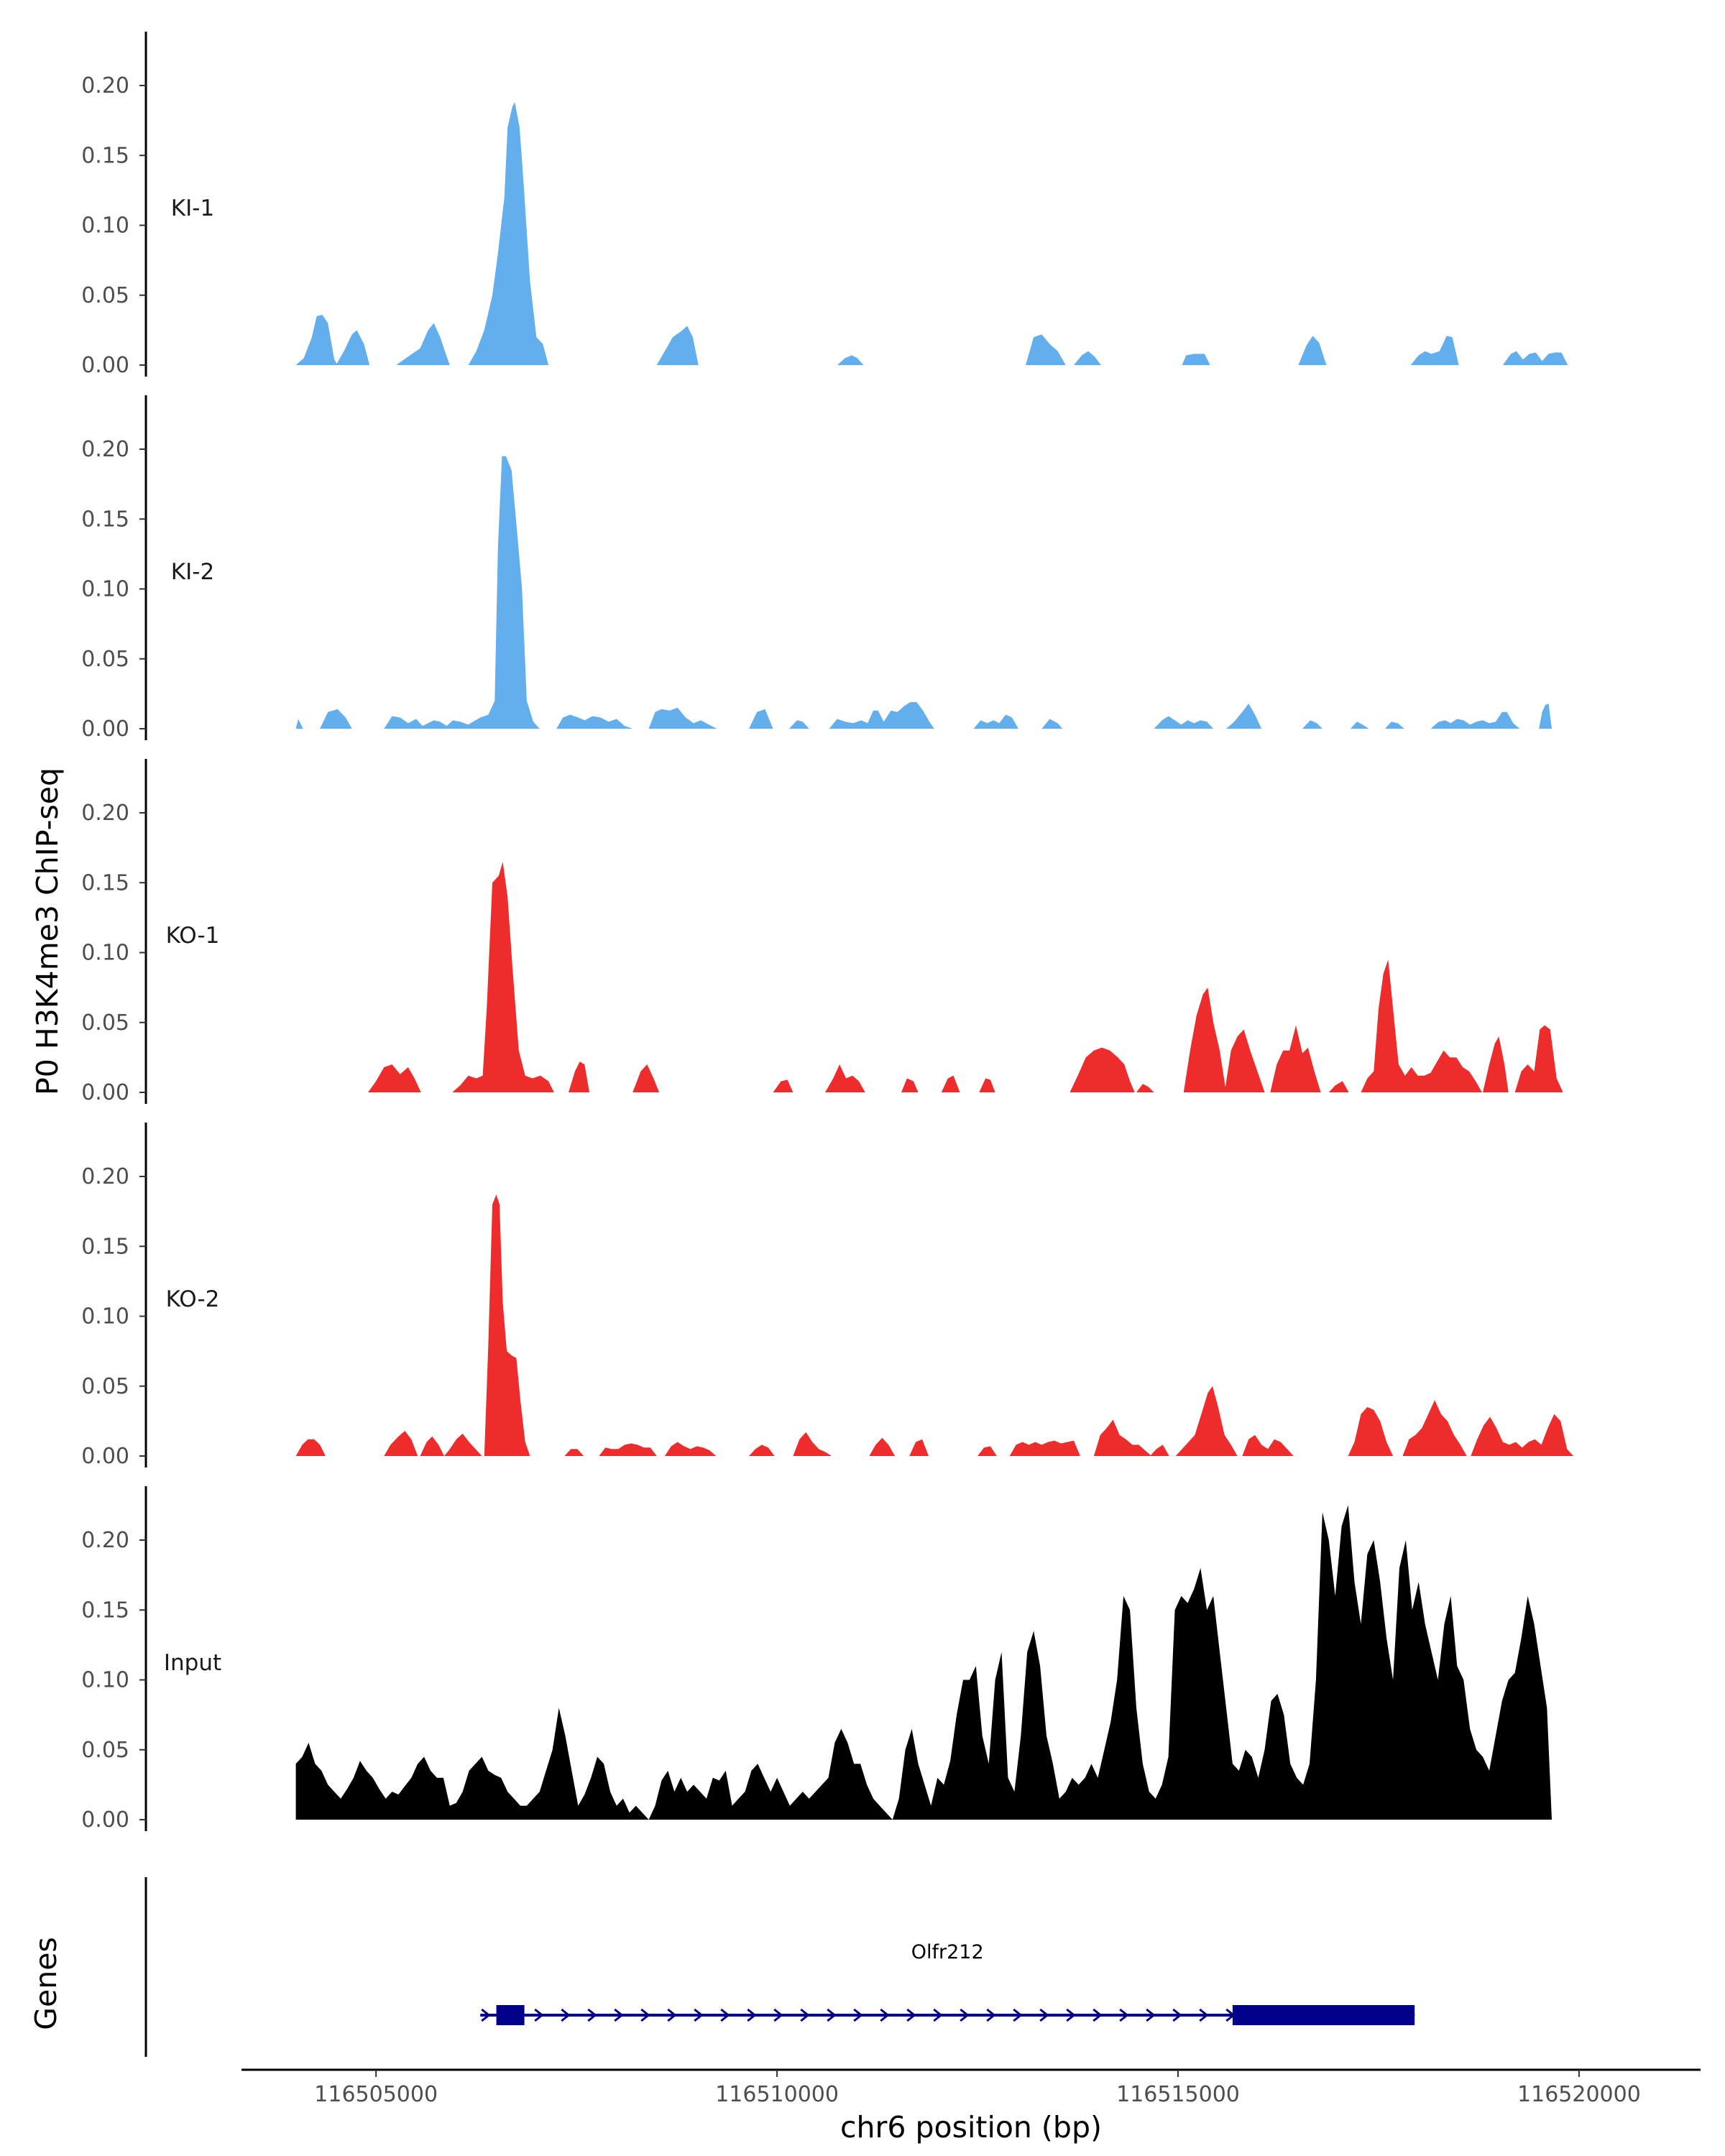  What do you see at coordinates (376, 2094) in the screenshot?
I see `x-tick-label: 116505000` at bounding box center [376, 2094].